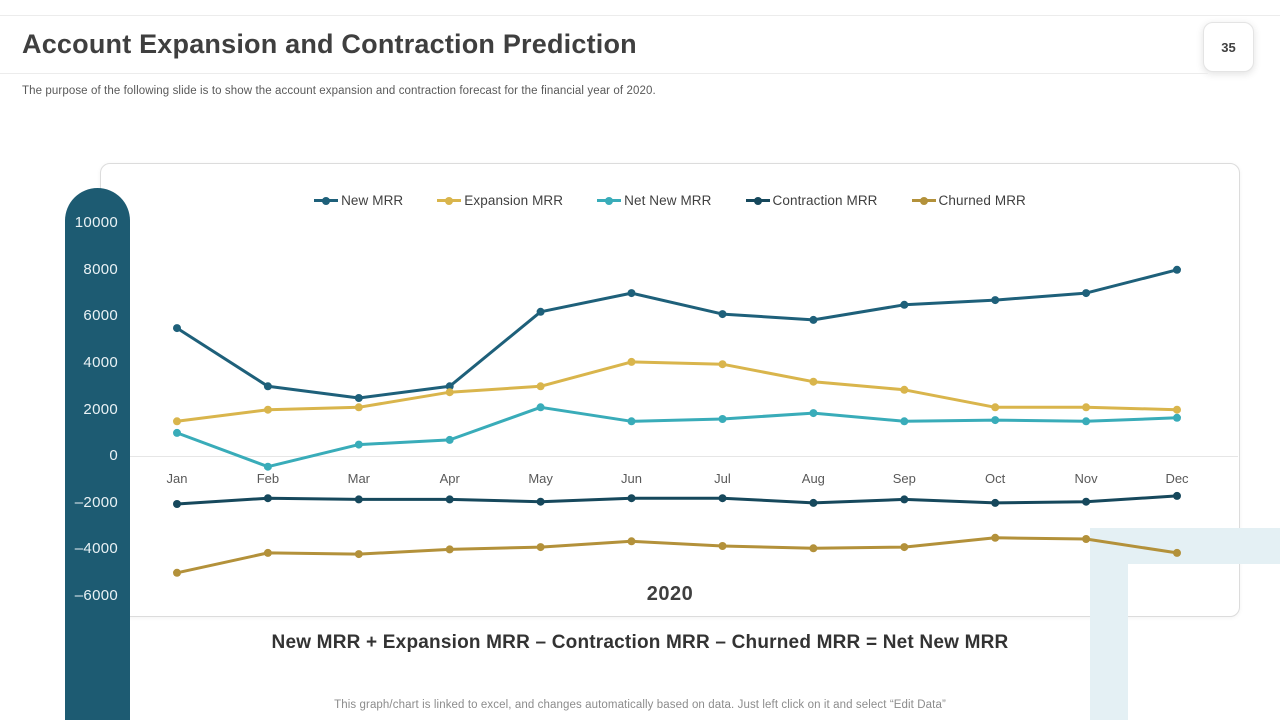 This screenshot has height=720, width=1280. I want to click on x-axis-month-label: Feb, so click(268, 478).